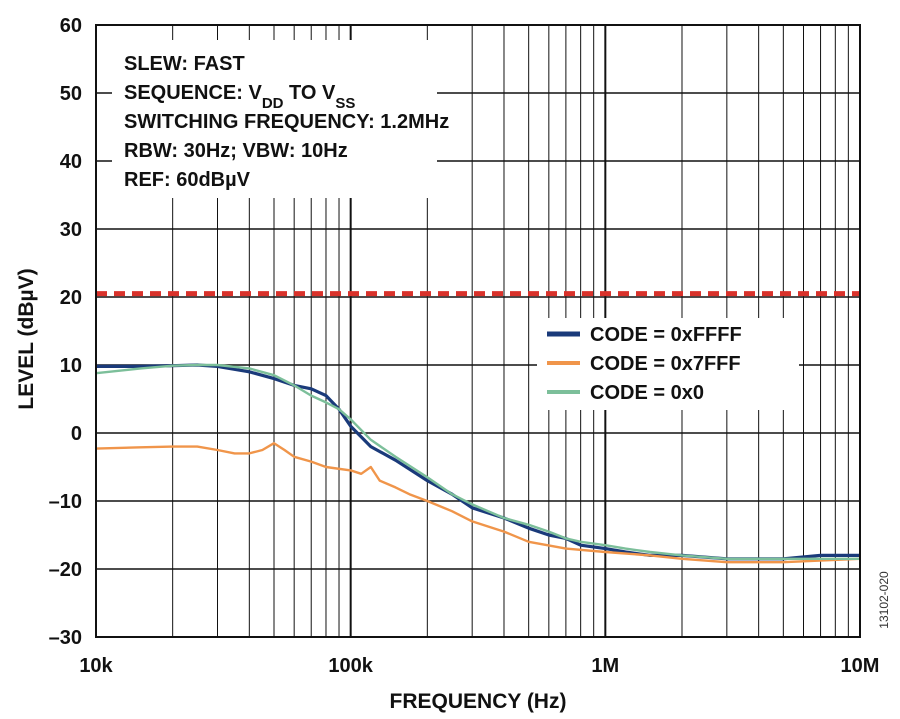 Image resolution: width=900 pixels, height=719 pixels. Describe the element at coordinates (65, 638) in the screenshot. I see `y-tick-label: –30` at that location.